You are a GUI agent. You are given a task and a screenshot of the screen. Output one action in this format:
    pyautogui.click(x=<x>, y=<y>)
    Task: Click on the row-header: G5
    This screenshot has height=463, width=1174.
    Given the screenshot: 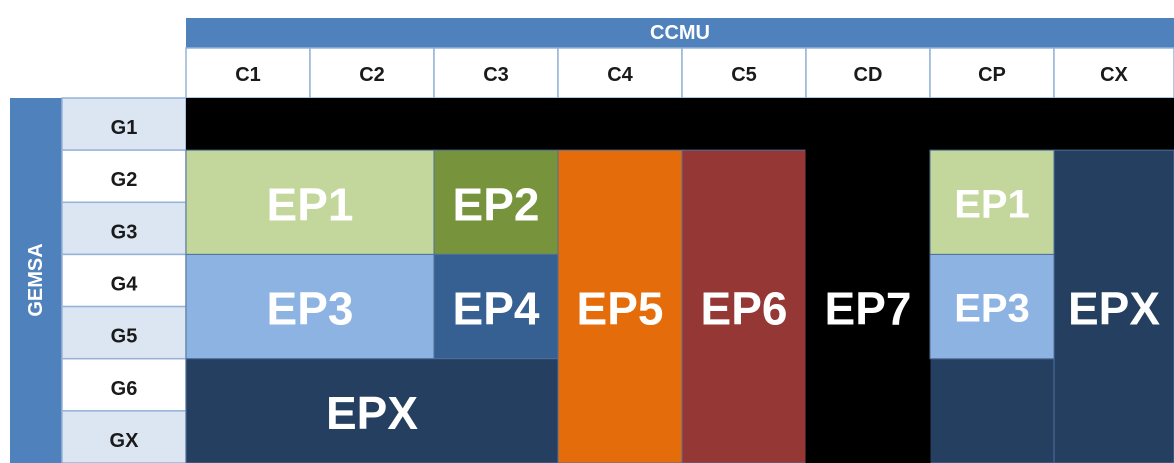 What is the action you would take?
    pyautogui.click(x=124, y=337)
    